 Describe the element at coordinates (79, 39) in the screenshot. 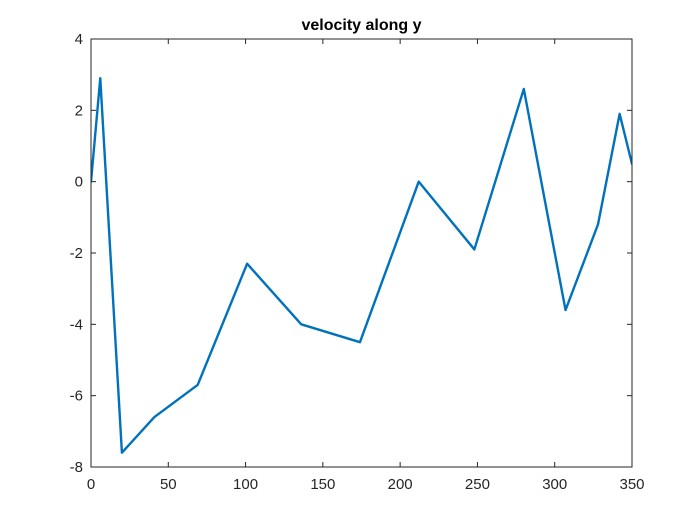

I see `y-tick-label: 4` at that location.